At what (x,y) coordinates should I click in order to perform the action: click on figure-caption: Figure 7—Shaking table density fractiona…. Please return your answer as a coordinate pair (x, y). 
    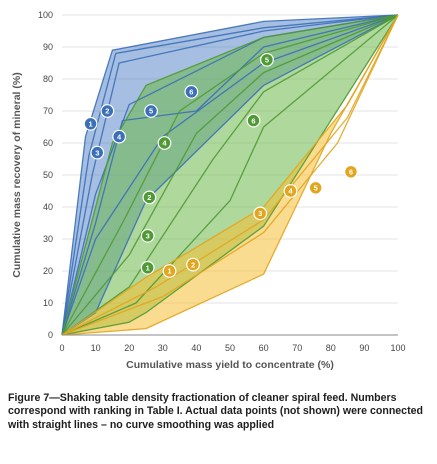
    Looking at the image, I should click on (215, 411).